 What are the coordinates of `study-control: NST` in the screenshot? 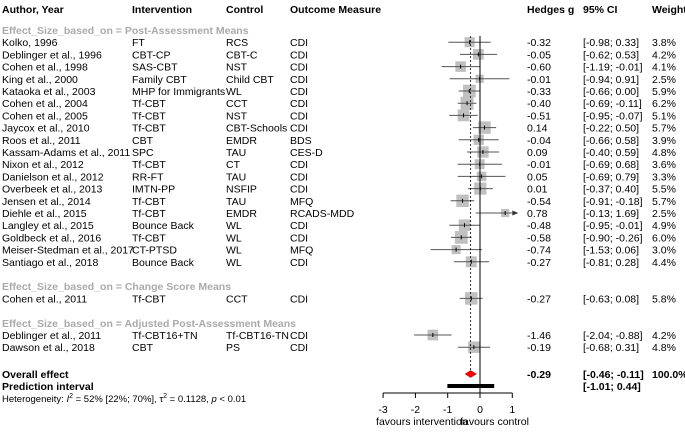 It's located at (237, 116).